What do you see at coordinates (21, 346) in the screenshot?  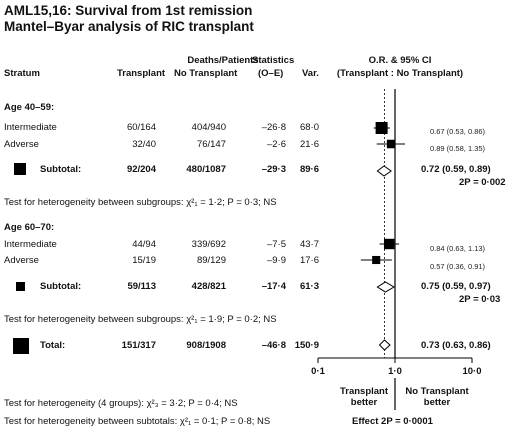 I see `total-marker` at bounding box center [21, 346].